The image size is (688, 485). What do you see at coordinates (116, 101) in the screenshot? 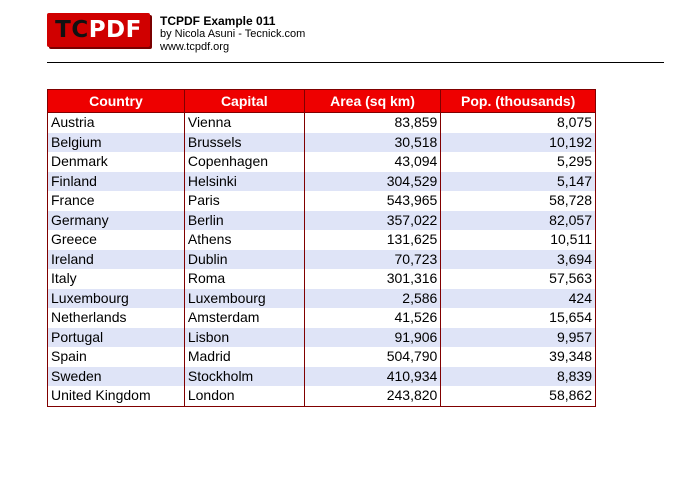
I see `column-header-country: Country` at bounding box center [116, 101].